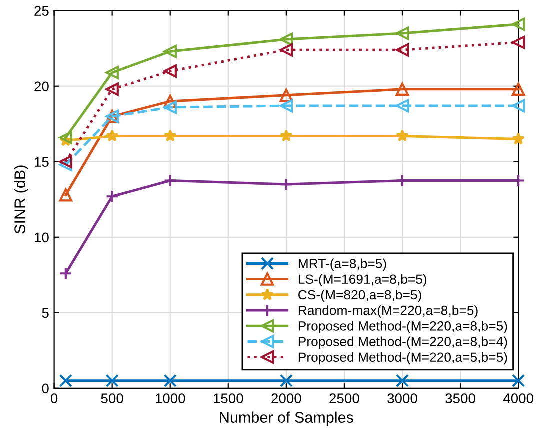  Describe the element at coordinates (171, 399) in the screenshot. I see `x-tick-label: 1000` at that location.